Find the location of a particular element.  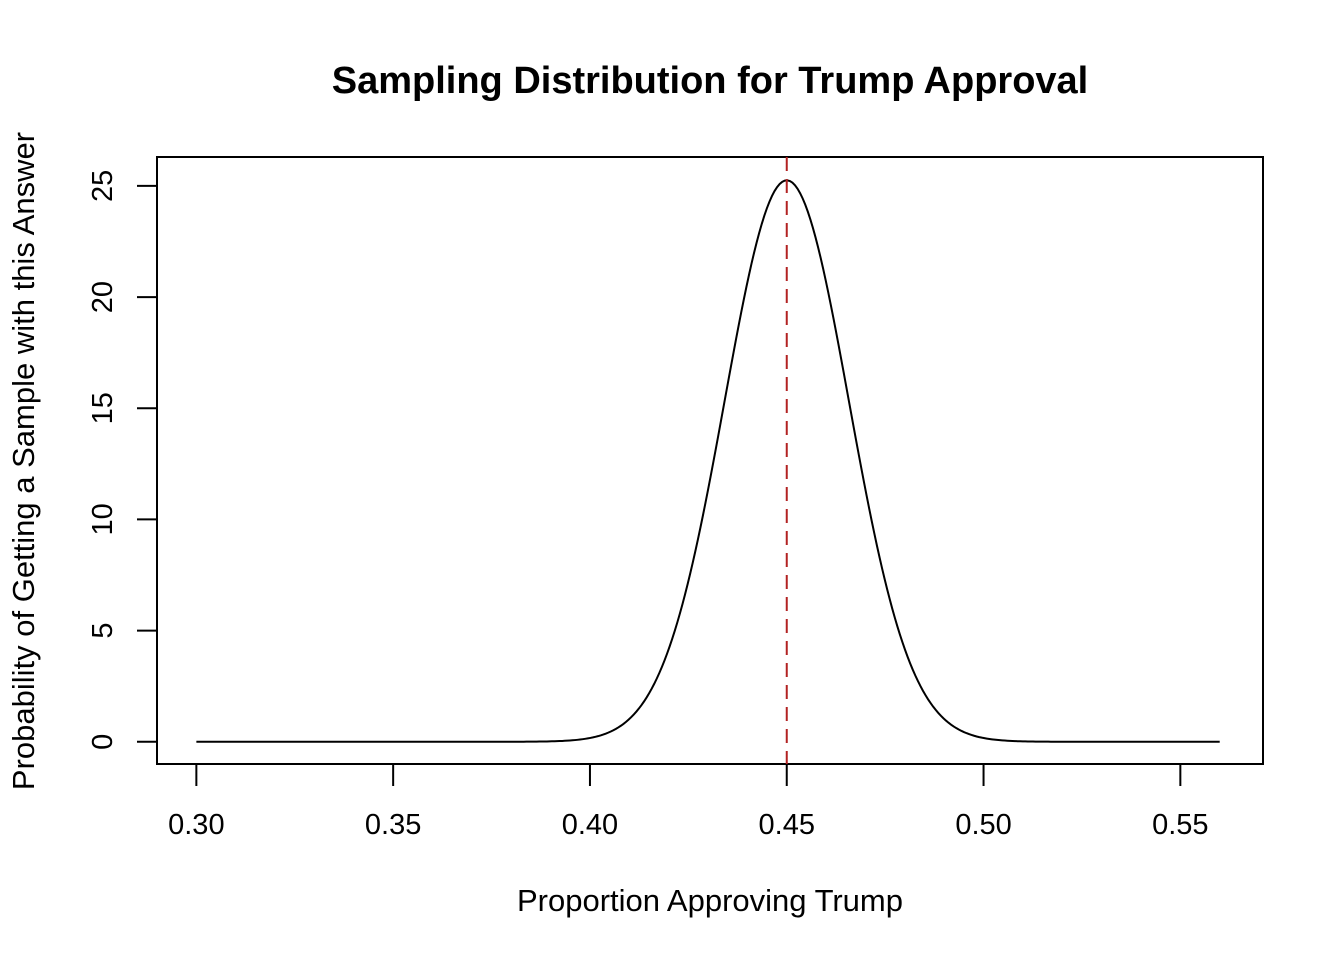

x-tick-label: 0.40 is located at coordinates (590, 825).